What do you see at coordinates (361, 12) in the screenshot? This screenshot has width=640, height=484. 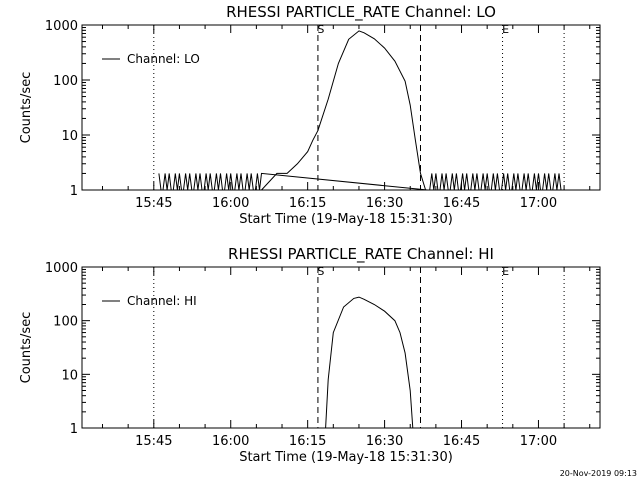 I see `chart-title: RHESSI PARTICLE_RATE Channel: LO` at bounding box center [361, 12].